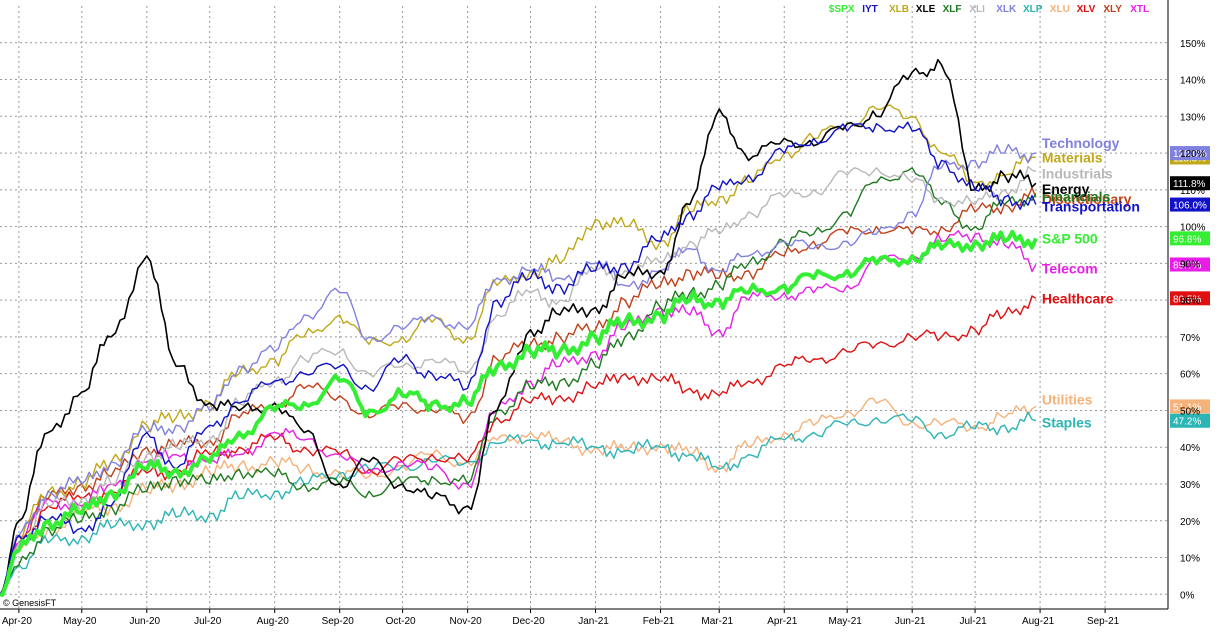  I want to click on value-badge-text: 80.5%, so click(1187, 299).